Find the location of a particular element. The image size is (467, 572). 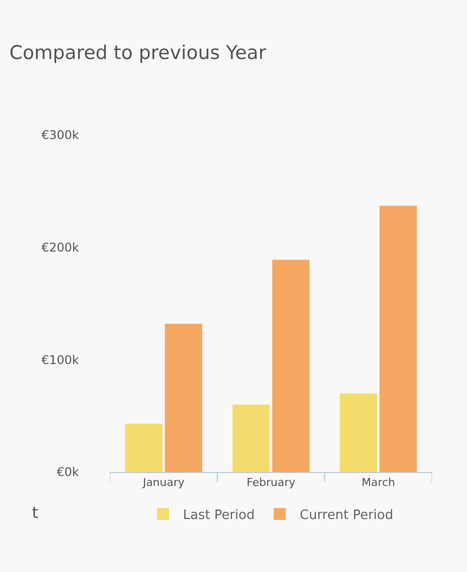

y-tick-label: €200k is located at coordinates (61, 247).